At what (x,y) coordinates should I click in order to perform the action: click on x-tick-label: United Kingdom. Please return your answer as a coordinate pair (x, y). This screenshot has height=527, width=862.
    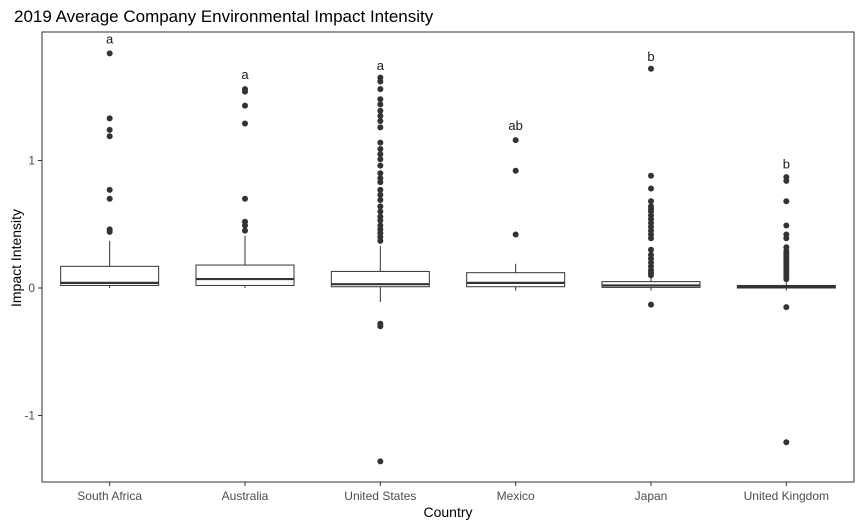
    Looking at the image, I should click on (786, 496).